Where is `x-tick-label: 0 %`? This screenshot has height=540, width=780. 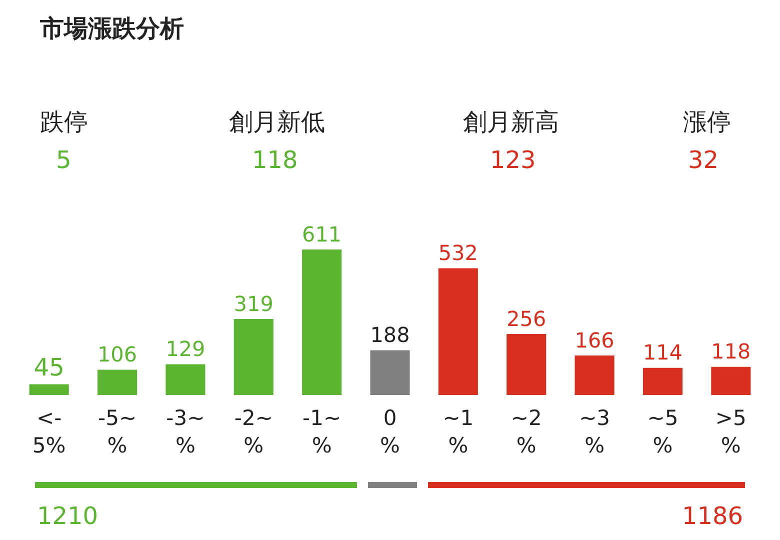 x-tick-label: 0 % is located at coordinates (390, 432).